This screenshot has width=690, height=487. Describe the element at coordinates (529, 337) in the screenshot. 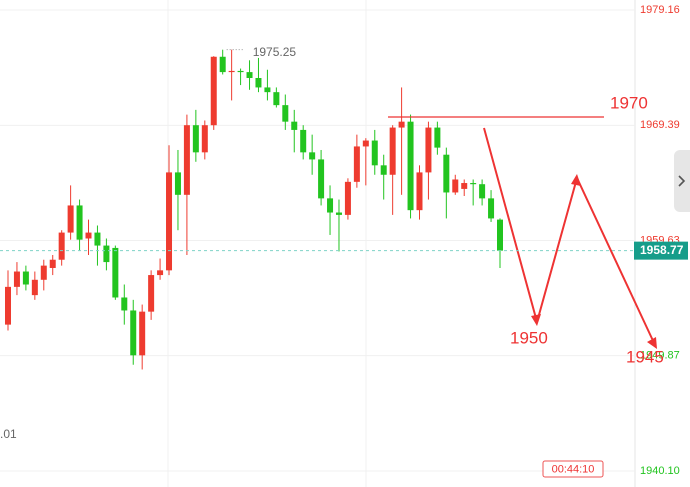

I see `annotation: 1950` at that location.